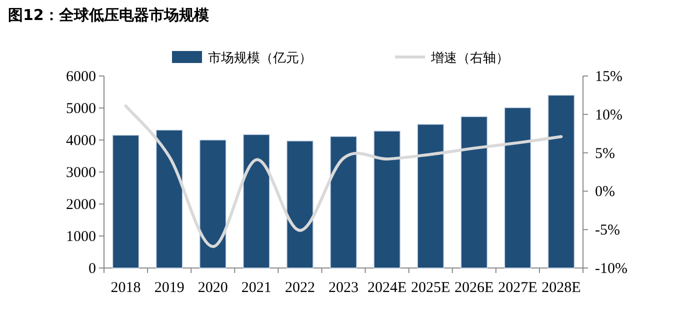  Describe the element at coordinates (81, 109) in the screenshot. I see `y-tick-label: 5000` at that location.